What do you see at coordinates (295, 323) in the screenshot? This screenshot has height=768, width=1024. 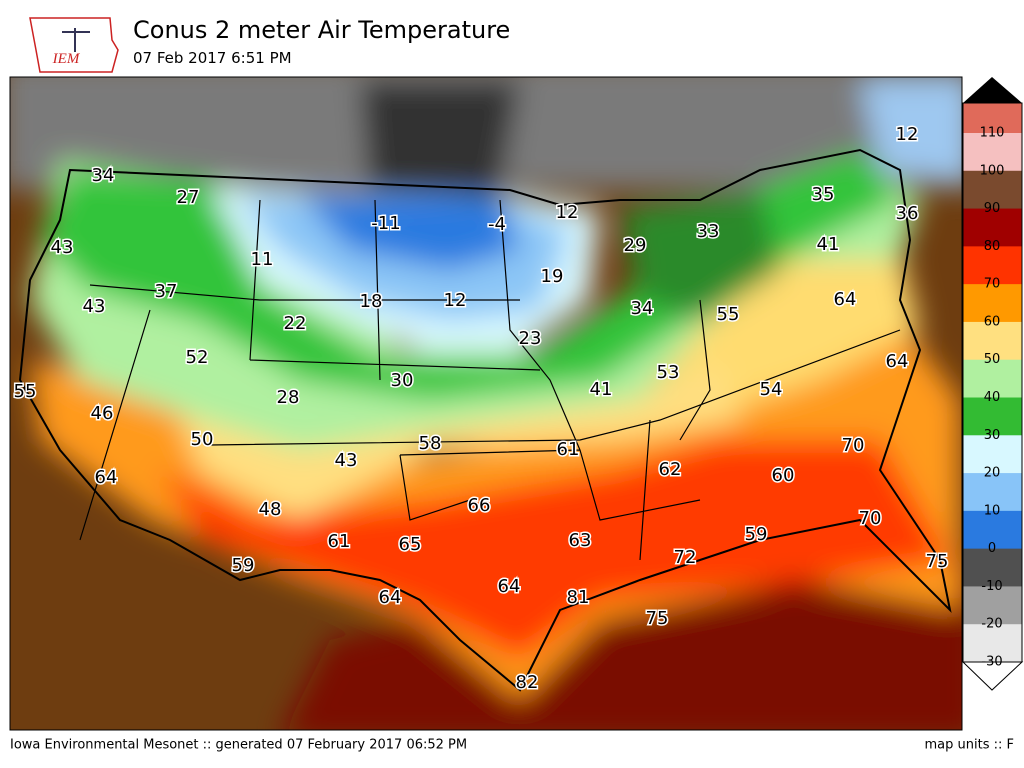 I see `station-value: 22` at bounding box center [295, 323].